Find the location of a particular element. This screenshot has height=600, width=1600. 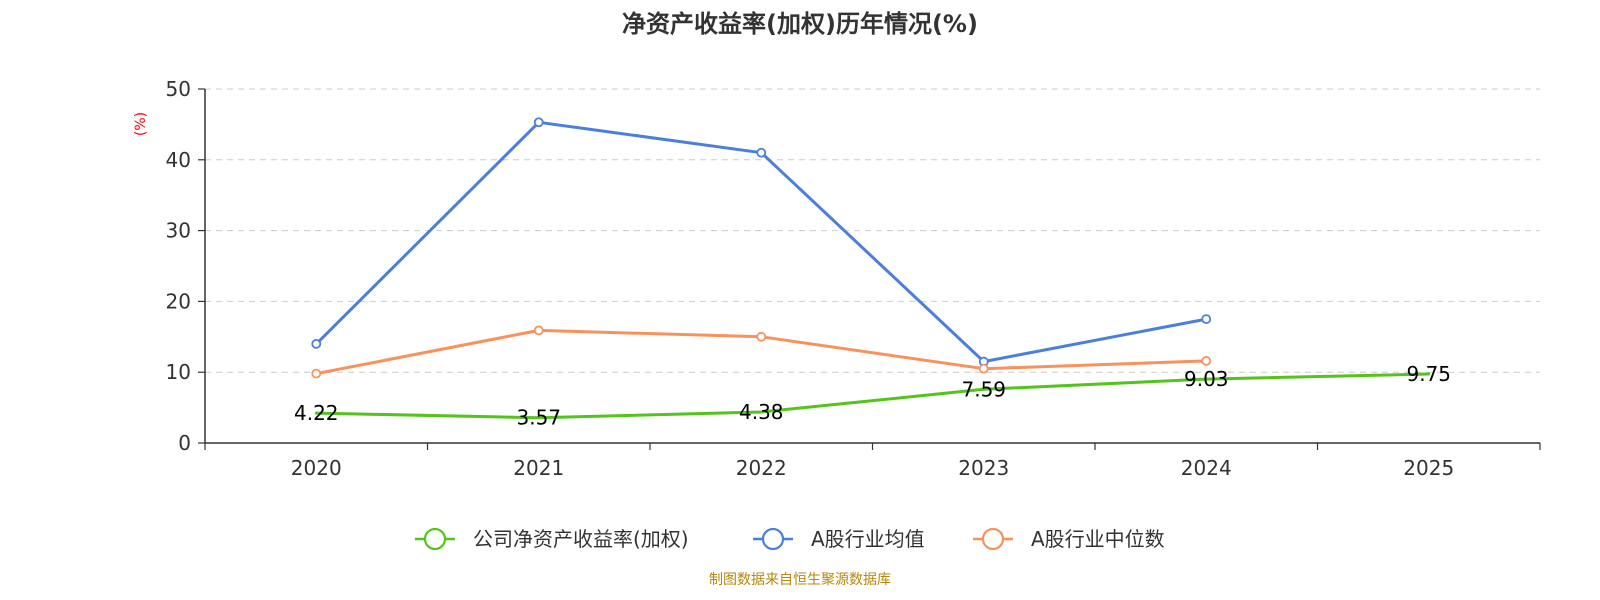

series-2-point-2024 is located at coordinates (1206, 360).